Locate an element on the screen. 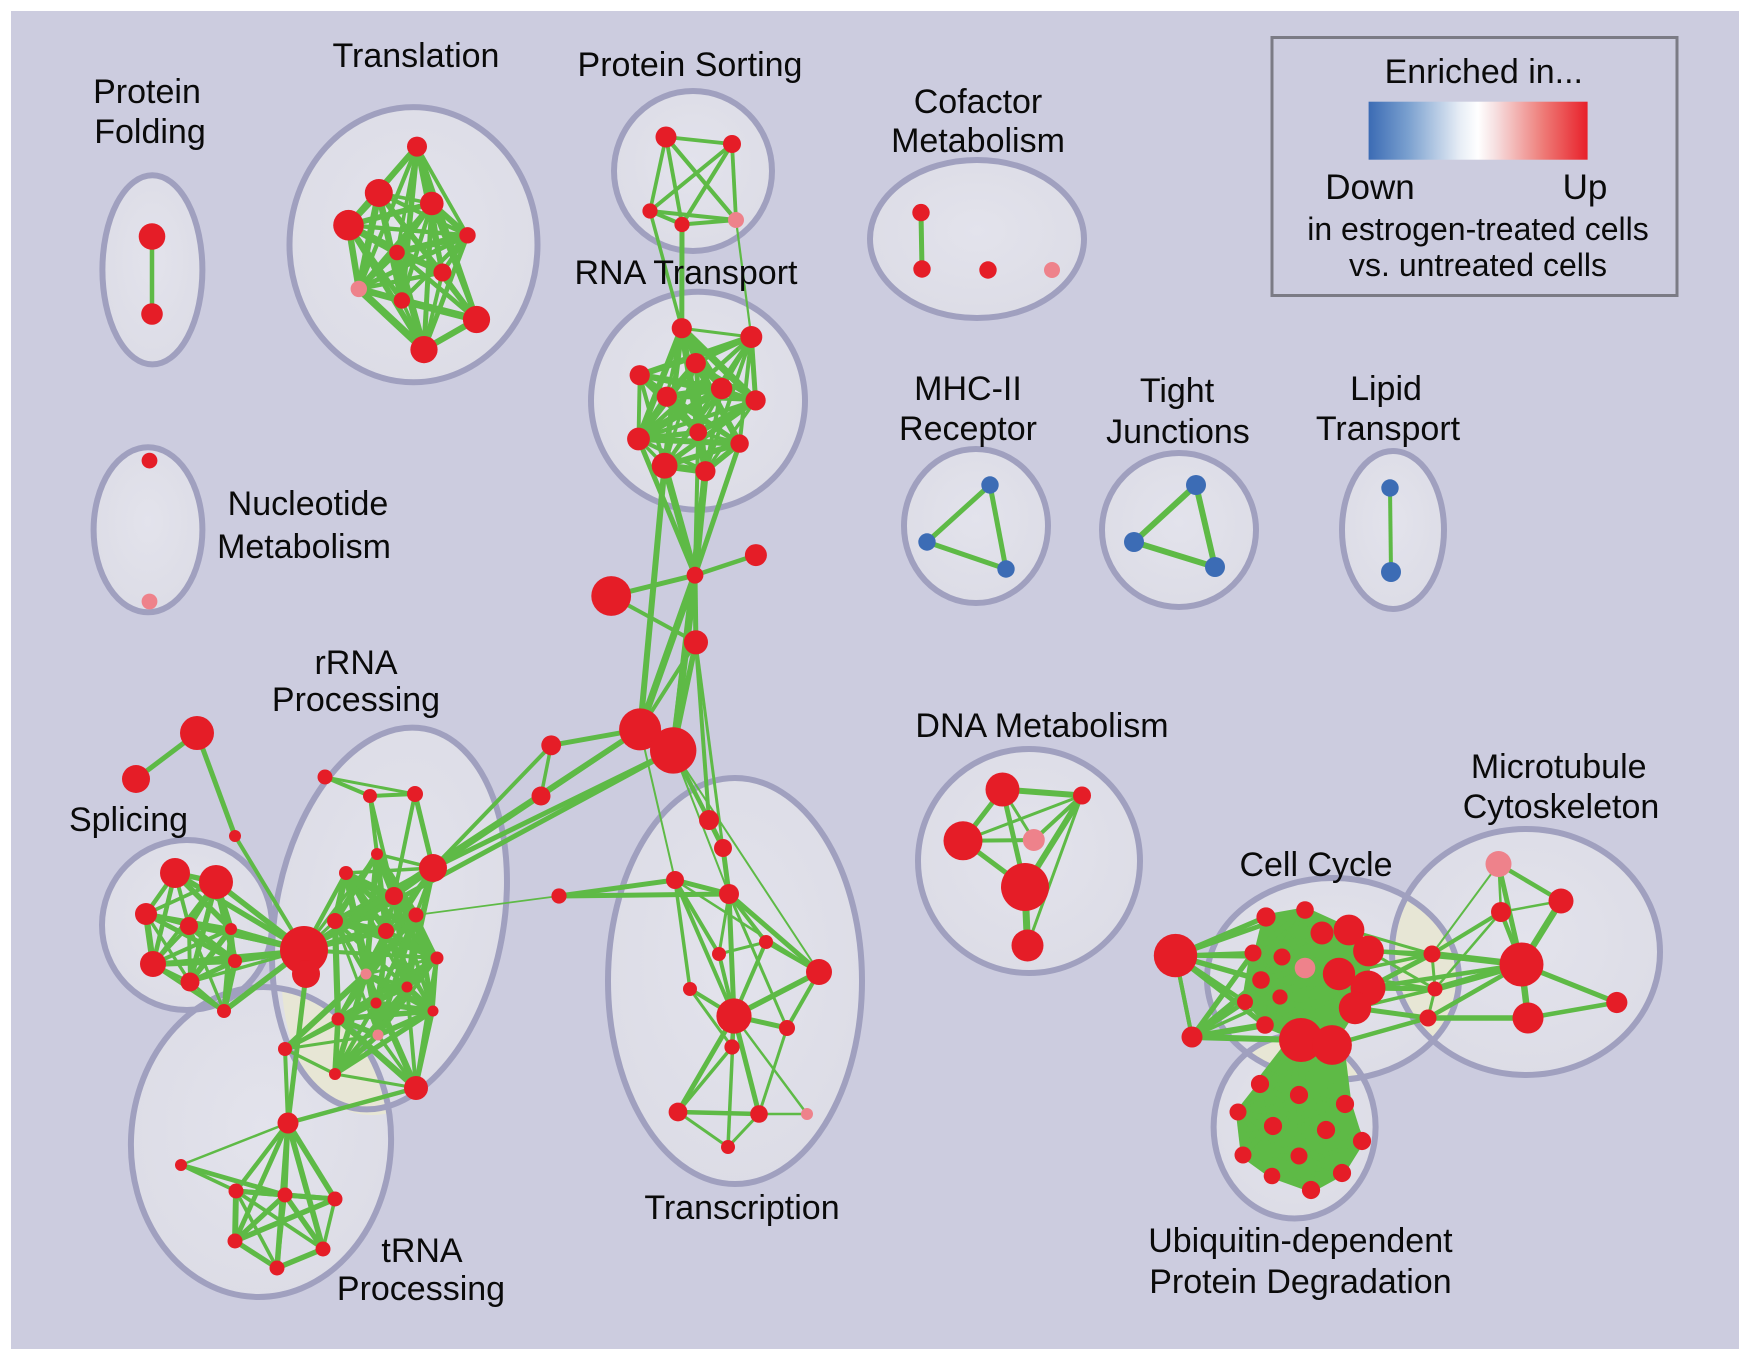 This screenshot has height=1365, width=1750. svg-text: Protein Sorting is located at coordinates (690, 65).